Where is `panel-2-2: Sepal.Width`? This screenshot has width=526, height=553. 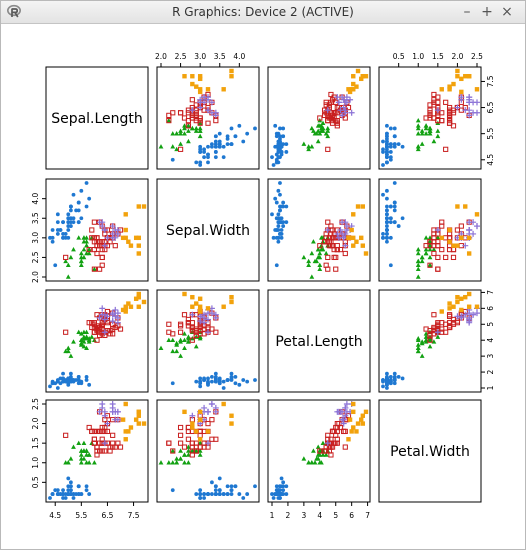
panel-2-2: Sepal.Width is located at coordinates (208, 230).